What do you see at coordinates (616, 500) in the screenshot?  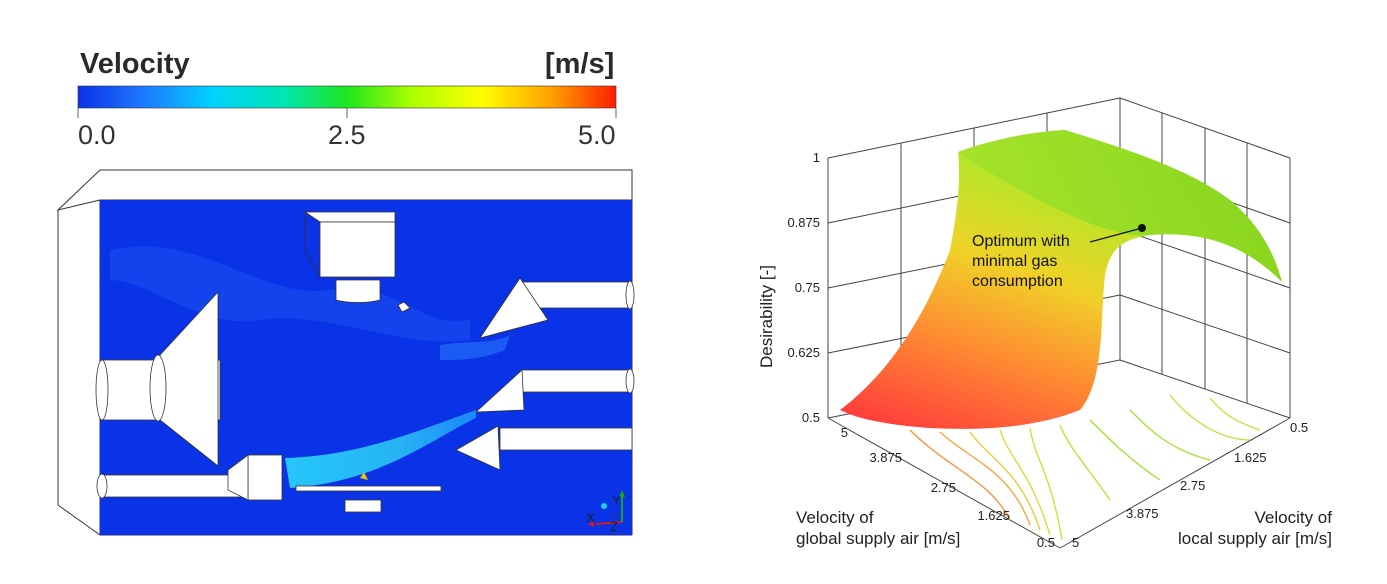 I see `triad-y-label: Y` at bounding box center [616, 500].